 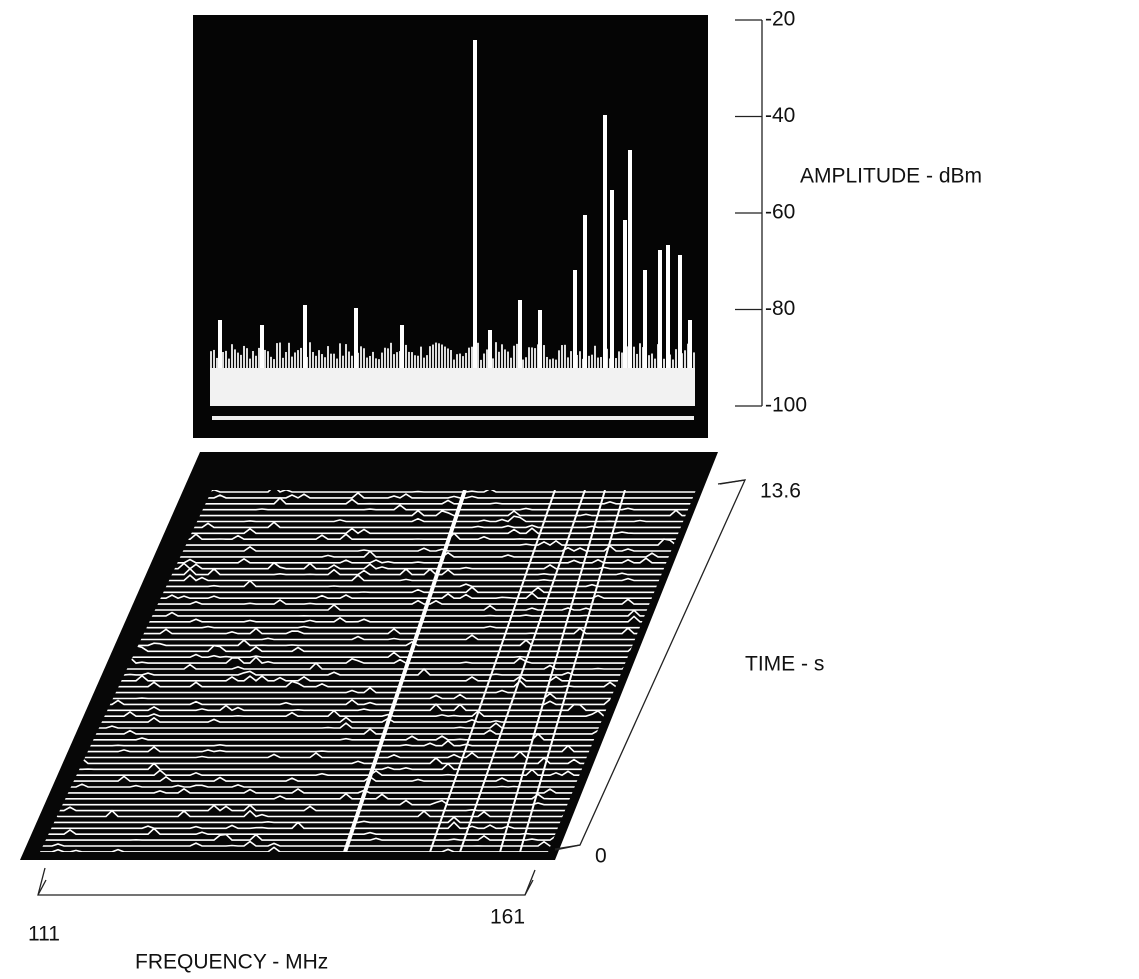 What do you see at coordinates (780, 115) in the screenshot?
I see `amplitude-tick-label: -40` at bounding box center [780, 115].